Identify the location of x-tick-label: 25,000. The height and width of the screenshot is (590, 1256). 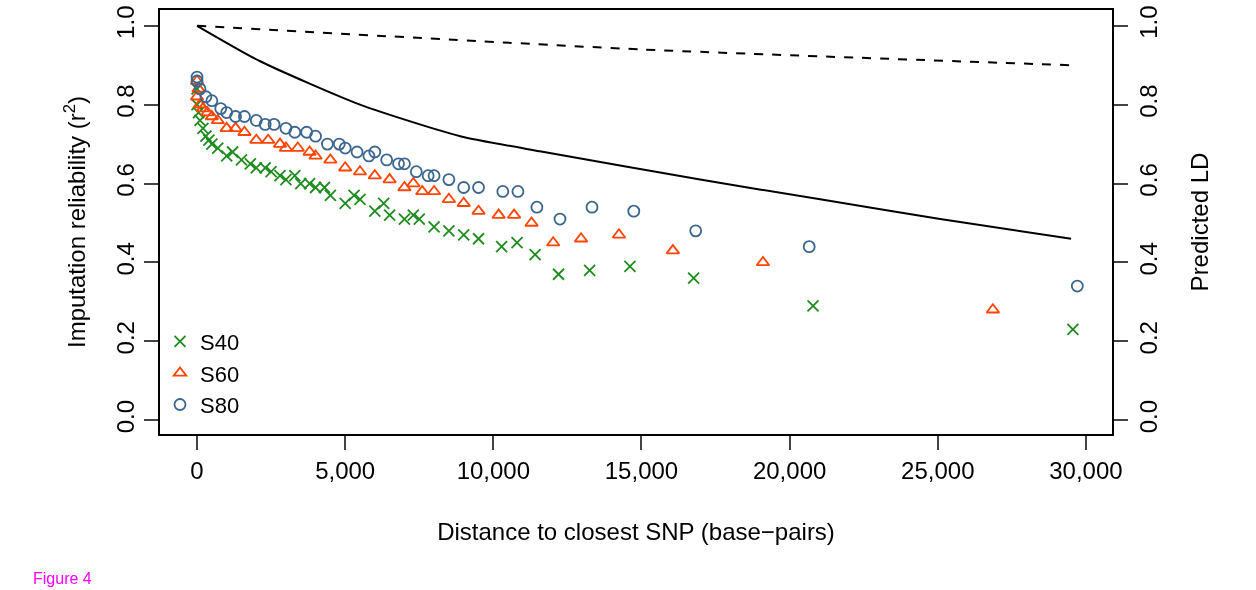
(938, 470).